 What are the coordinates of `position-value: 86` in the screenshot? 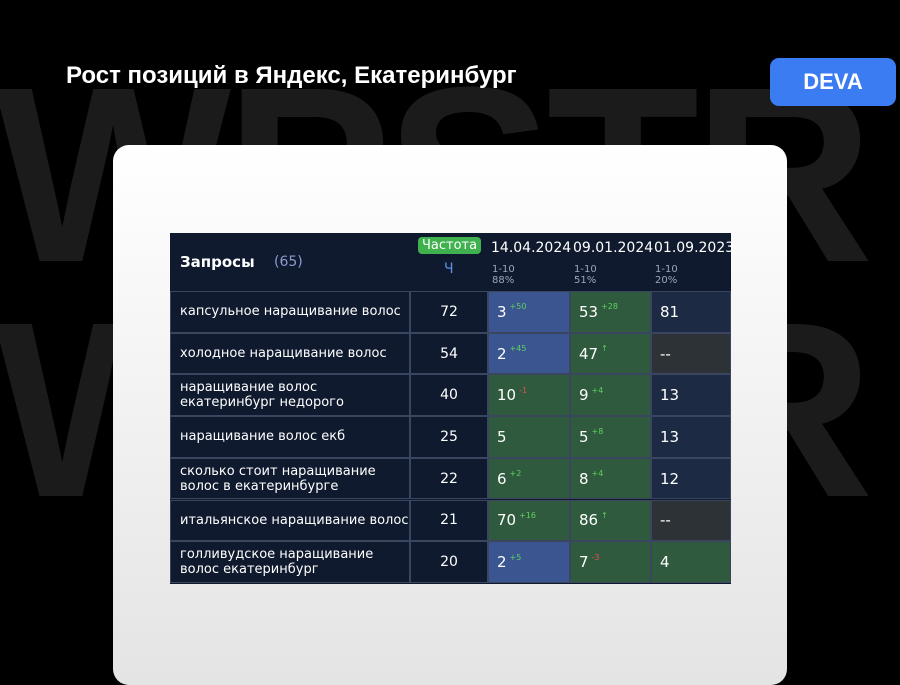 It's located at (589, 520).